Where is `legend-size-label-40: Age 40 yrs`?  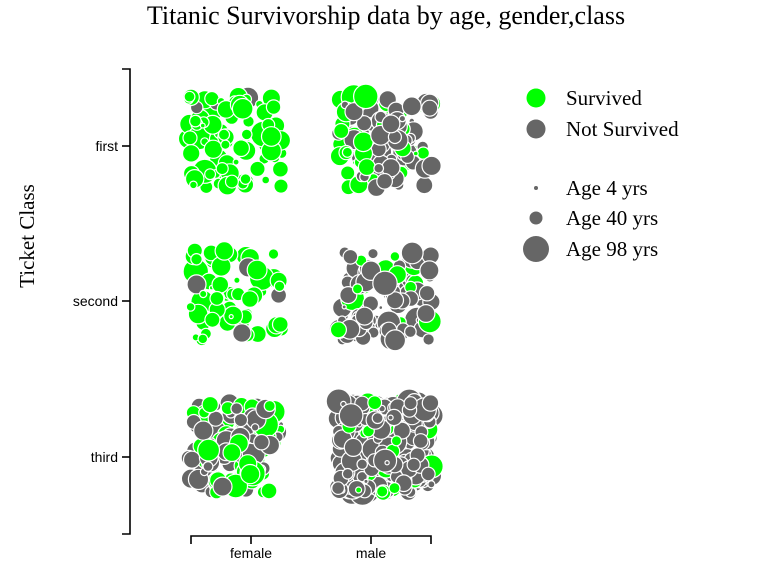
legend-size-label-40: Age 40 yrs is located at coordinates (612, 218).